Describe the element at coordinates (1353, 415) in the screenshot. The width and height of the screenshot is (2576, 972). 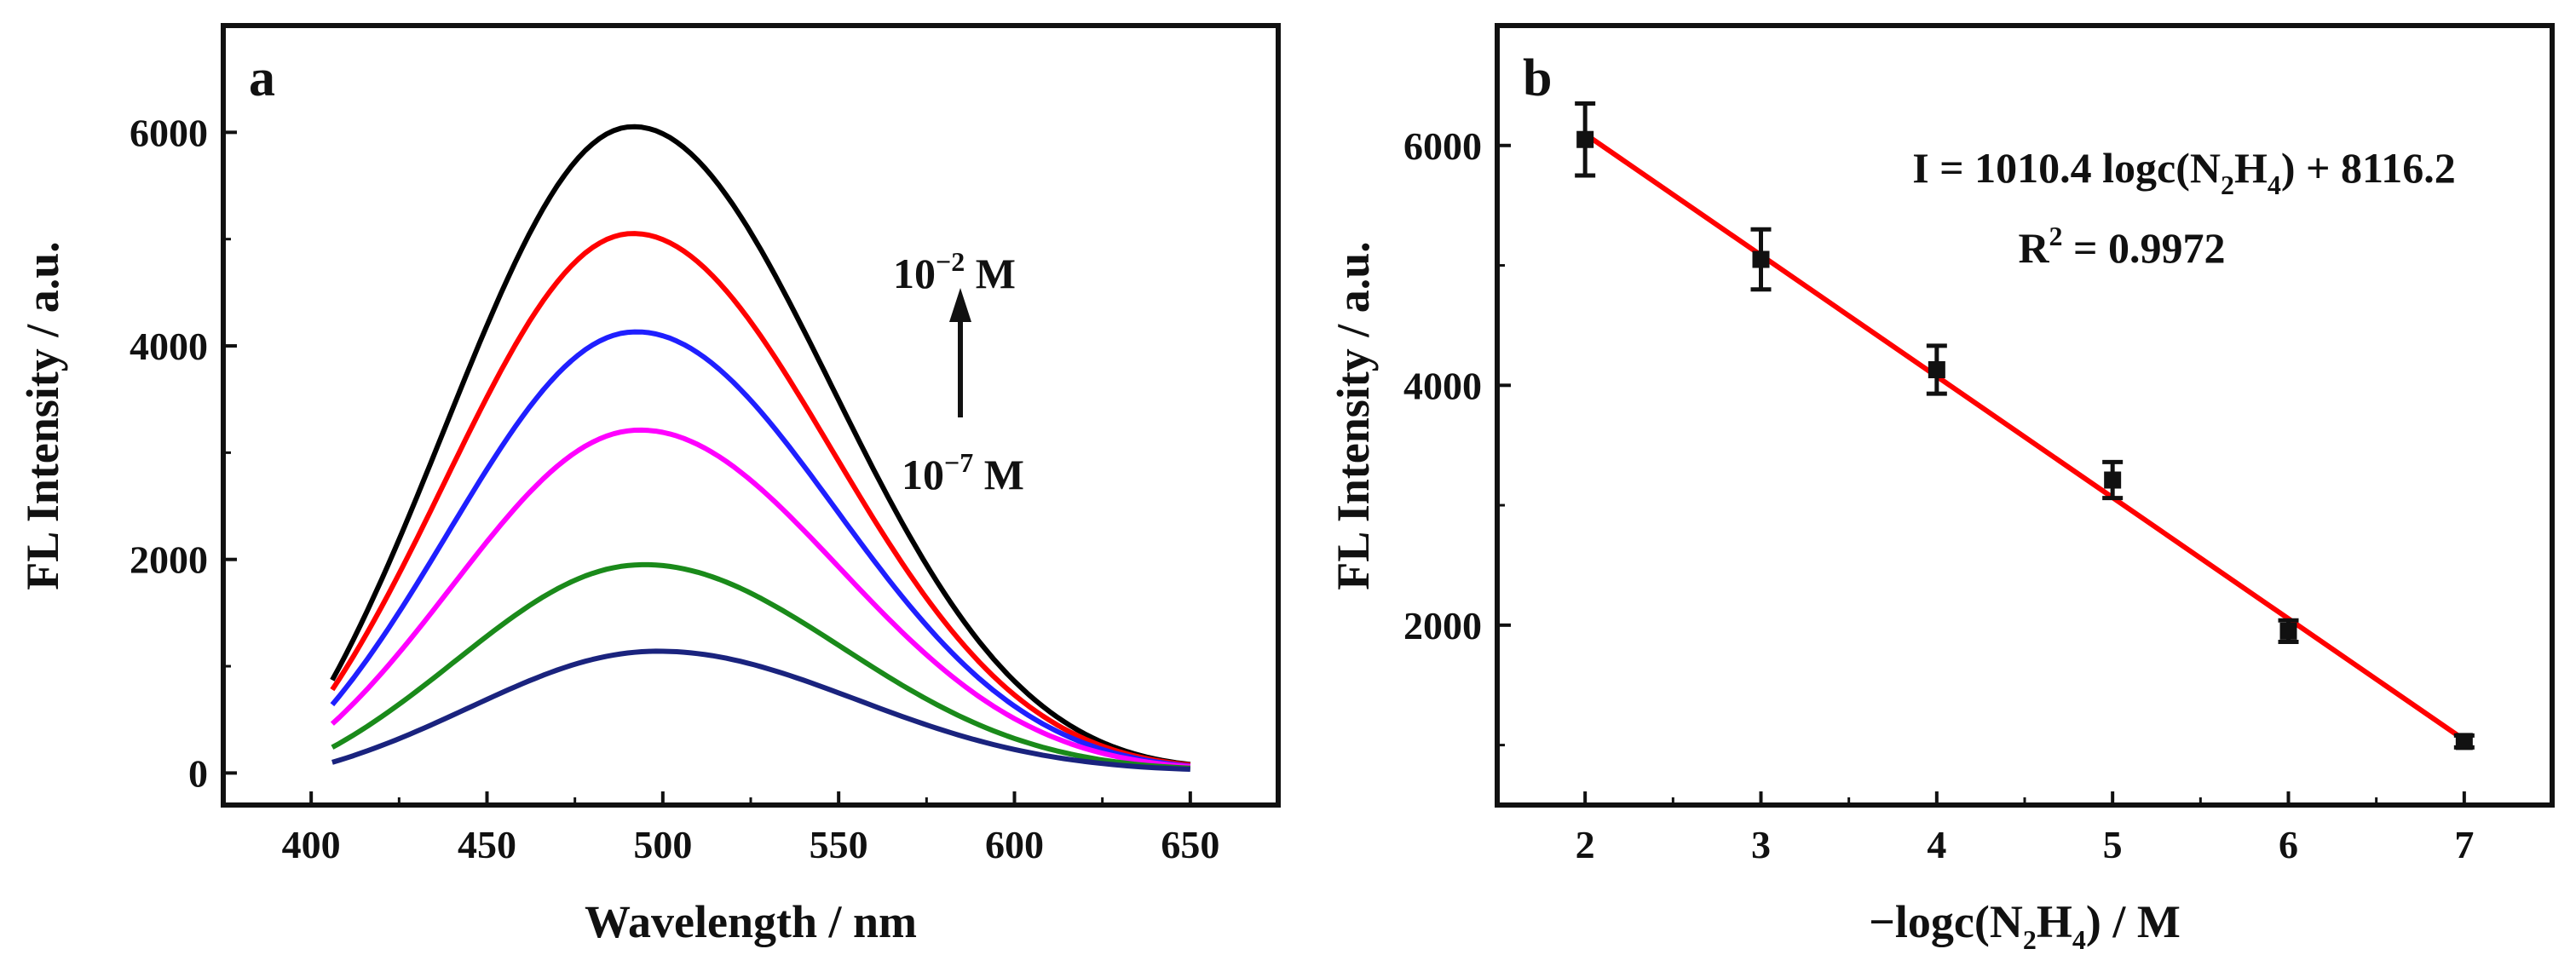
I see `panel-b-y-label: FL Intensity / a.u.` at that location.